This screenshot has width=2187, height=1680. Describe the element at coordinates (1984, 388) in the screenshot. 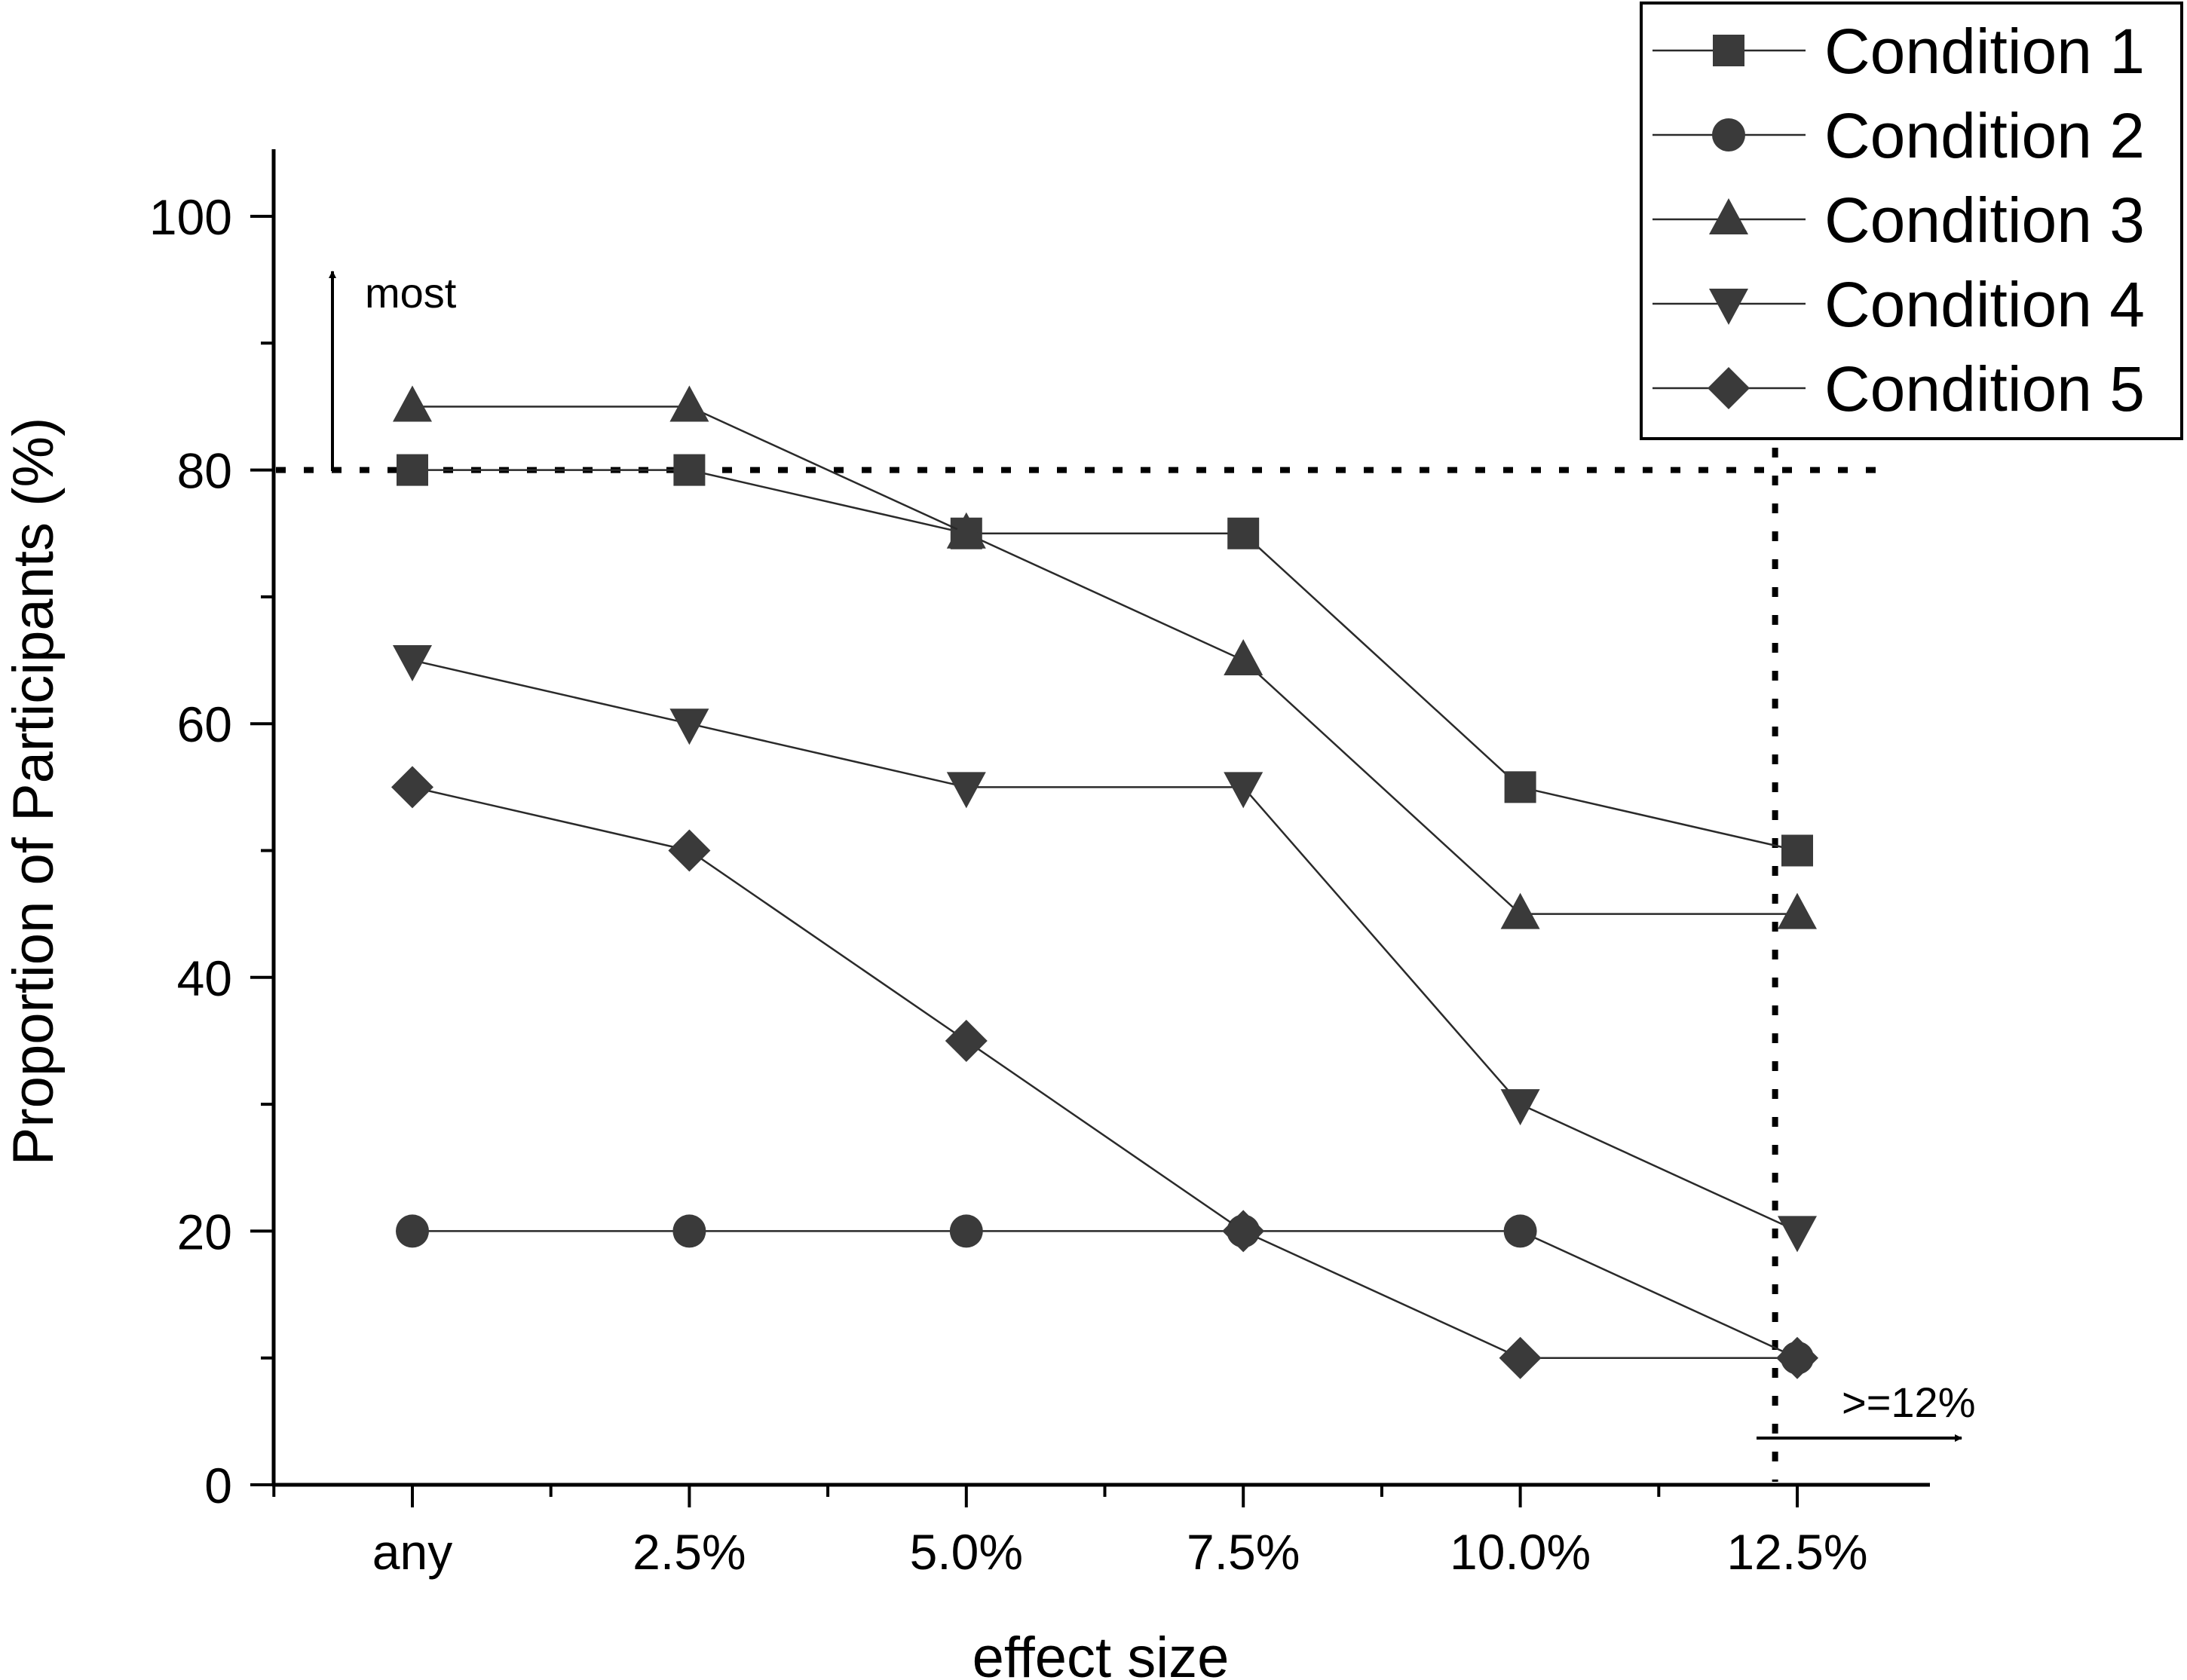

I see `legend-label: Condition 5` at that location.